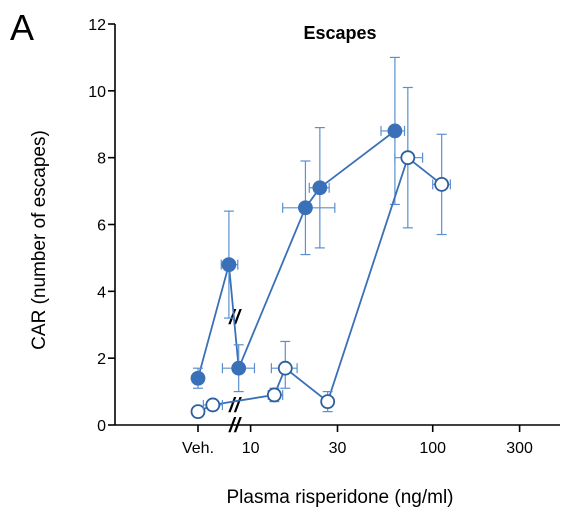 The image size is (565, 516). I want to click on y-tick-label: 4, so click(101, 292).